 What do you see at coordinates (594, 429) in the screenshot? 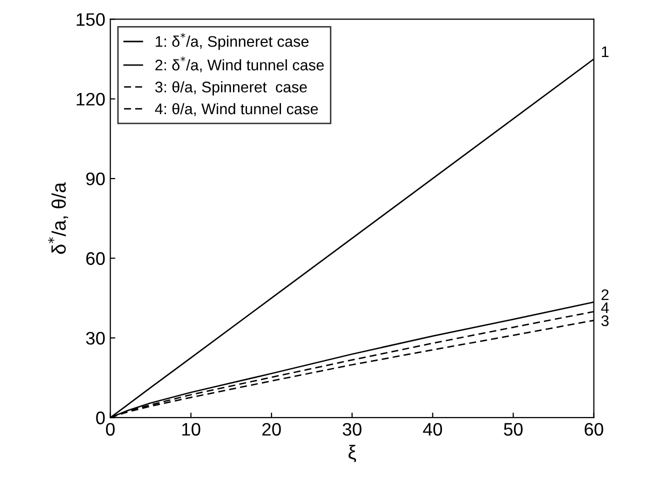
I see `x-tick-label: 60` at bounding box center [594, 429].